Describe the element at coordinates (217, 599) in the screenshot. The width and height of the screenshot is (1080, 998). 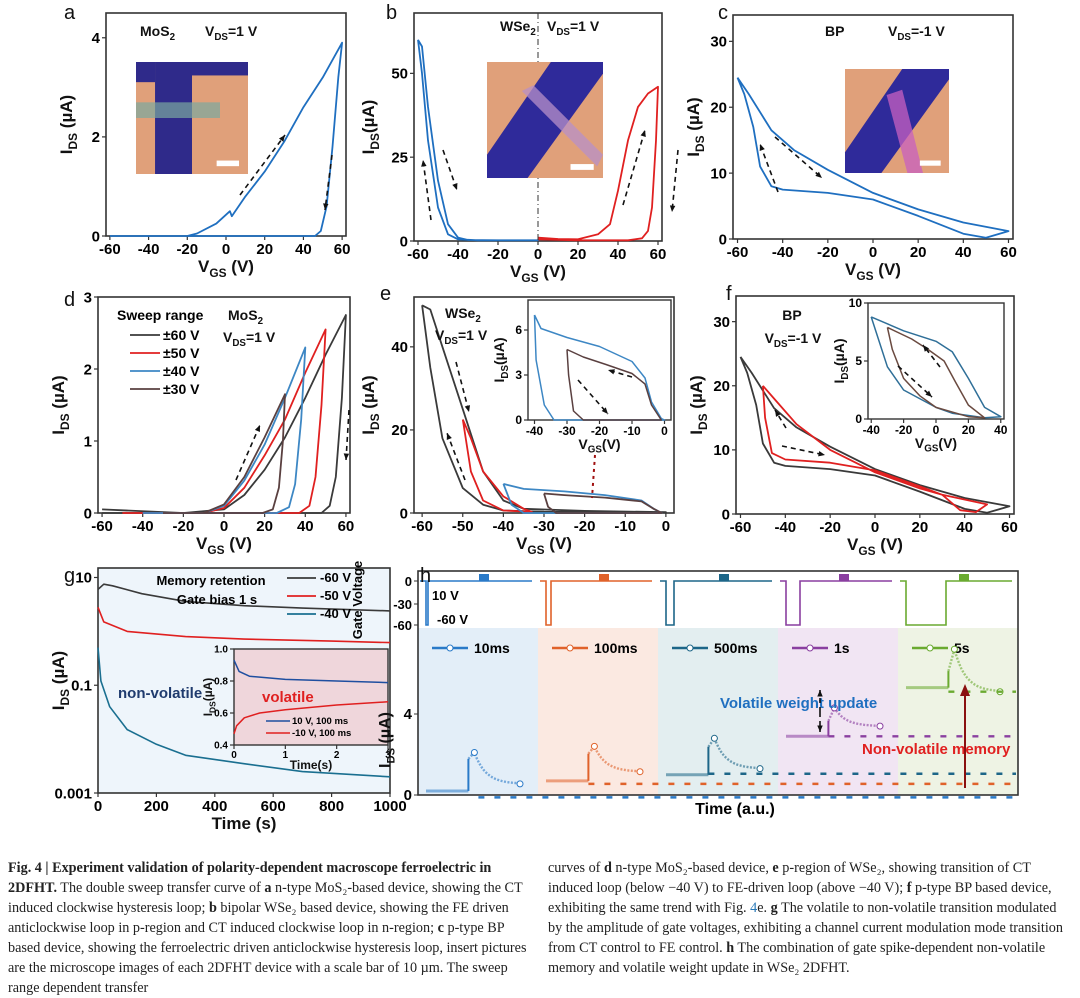
I see `annotation: Gate bias 1 s` at that location.